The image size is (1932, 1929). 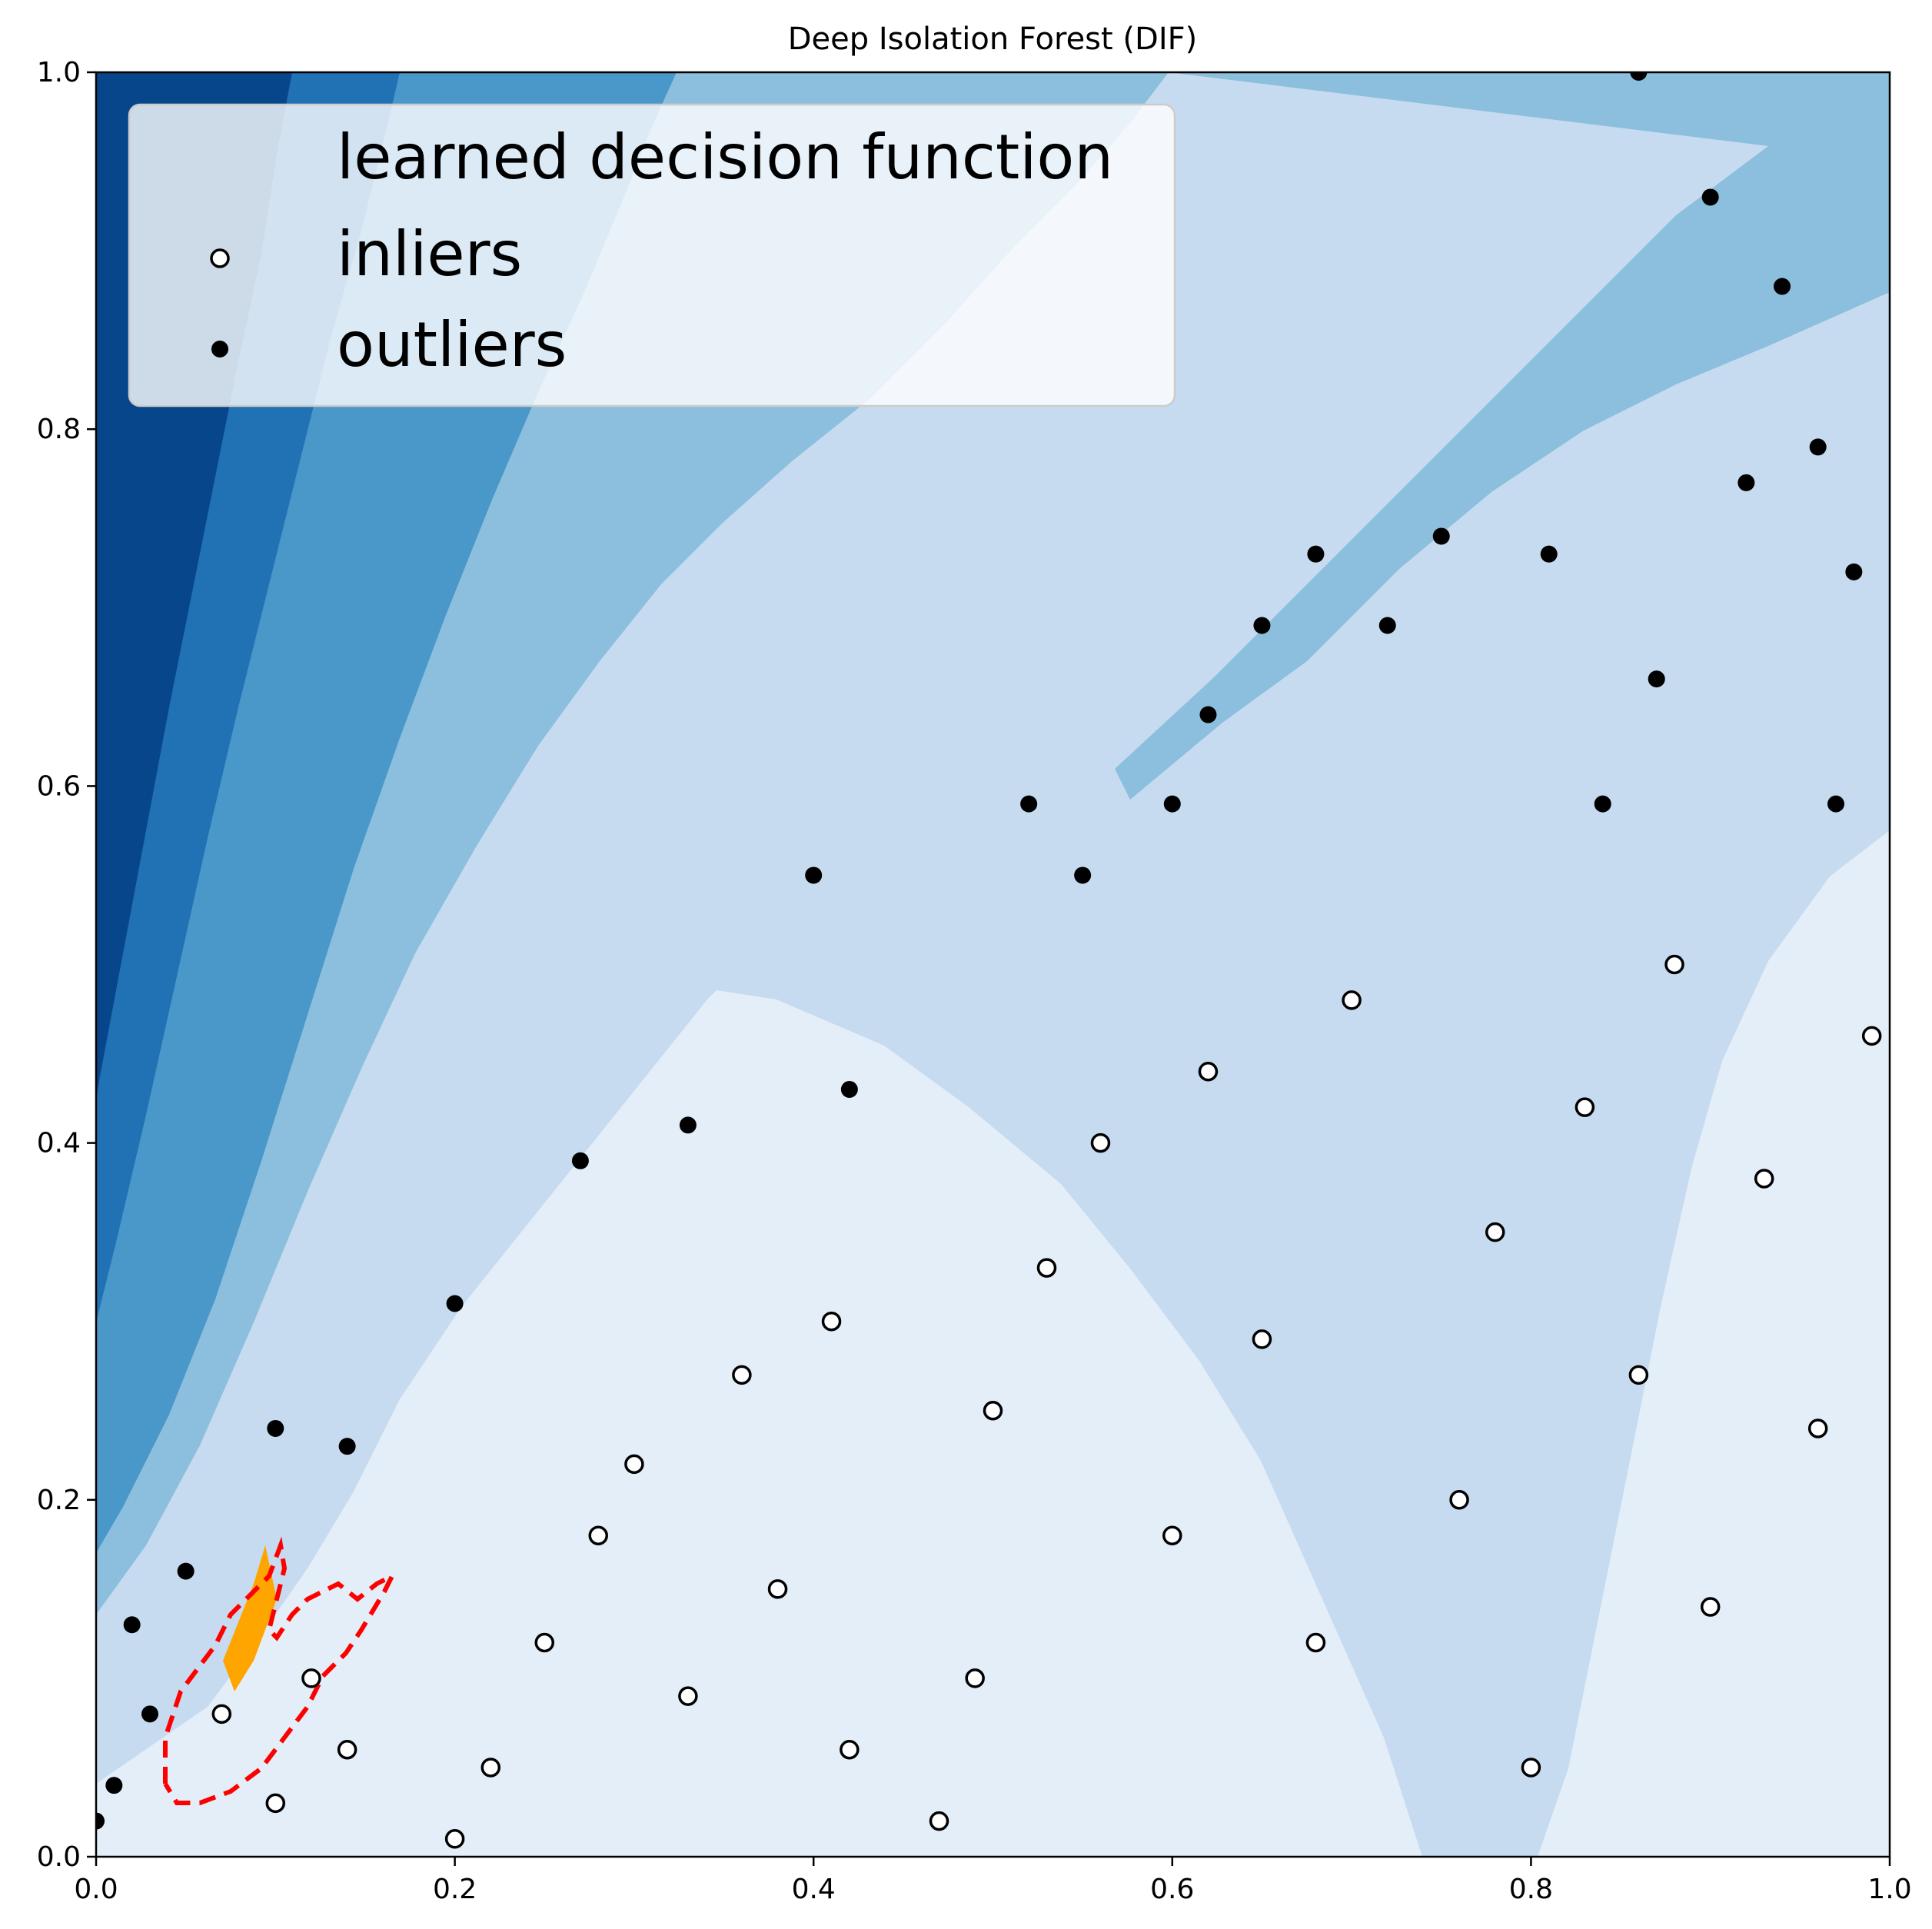 What do you see at coordinates (59, 1143) in the screenshot?
I see `y-tick-label-2: 0.4` at bounding box center [59, 1143].